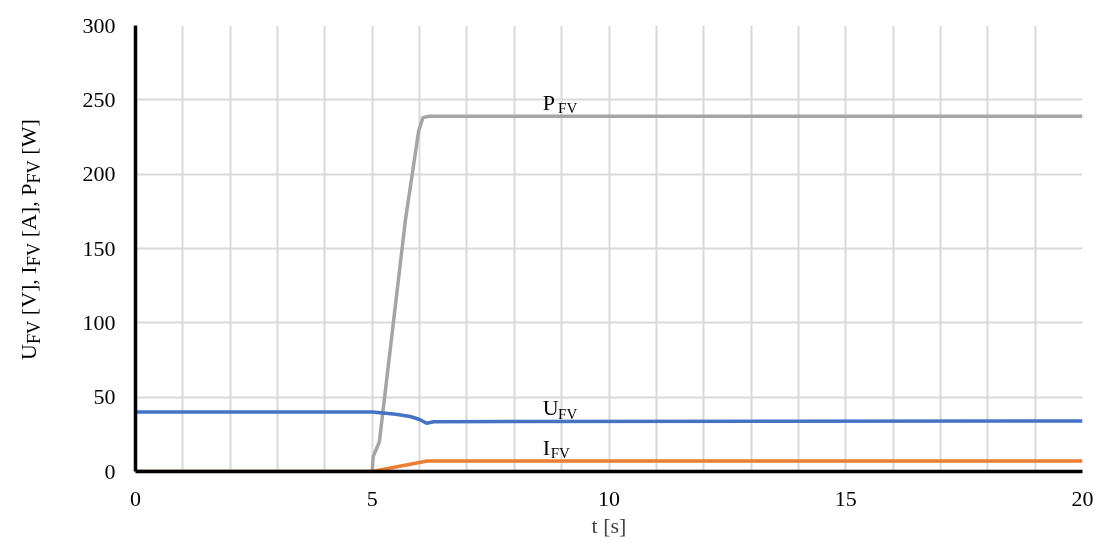 This screenshot has width=1095, height=556. Describe the element at coordinates (99, 174) in the screenshot. I see `y-tick-label: 200` at that location.